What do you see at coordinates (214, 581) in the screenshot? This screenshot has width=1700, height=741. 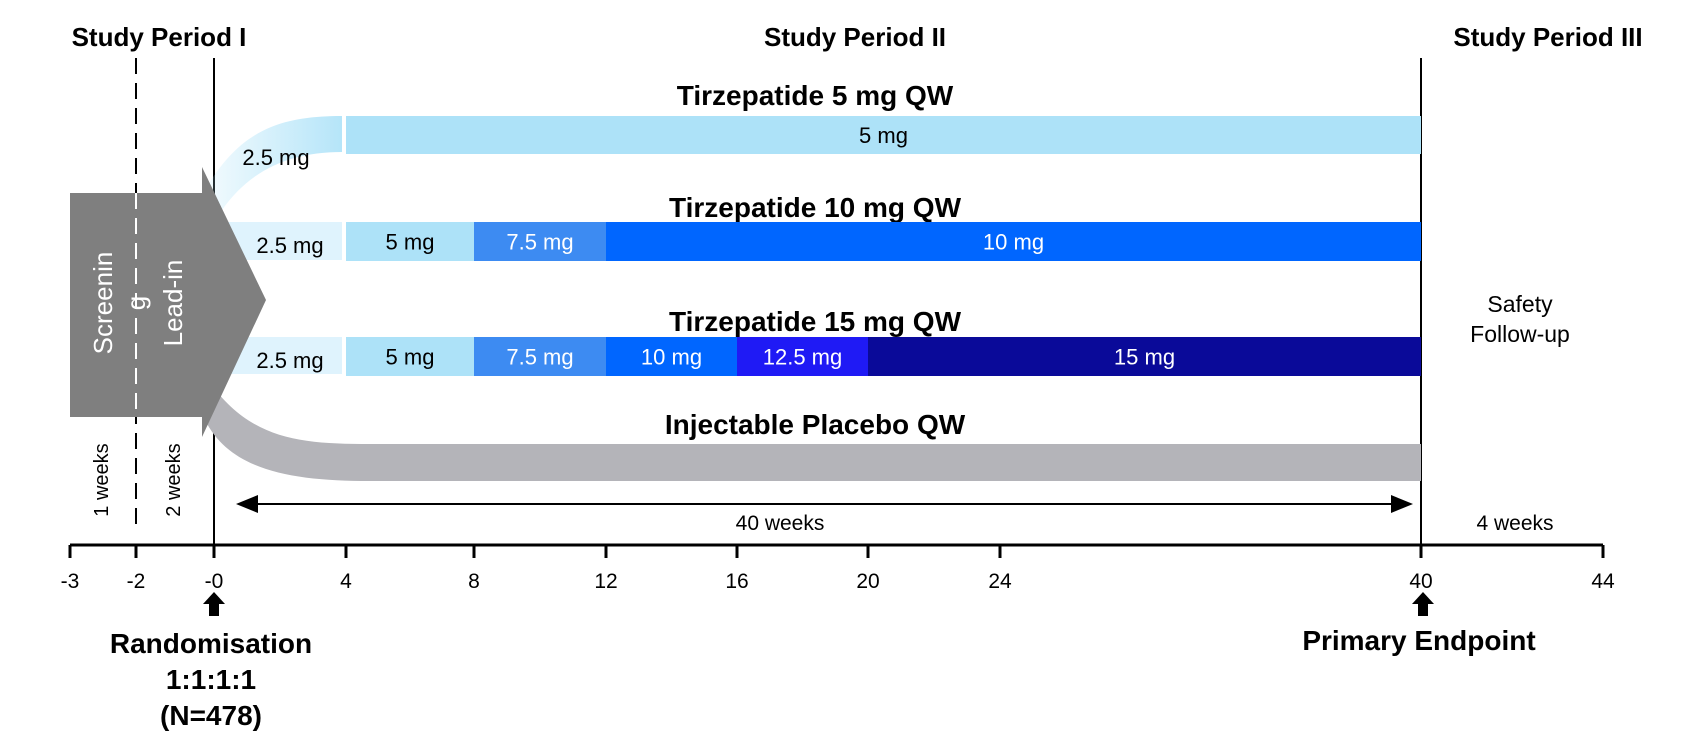 I see `axis-tick-label-2: -0` at bounding box center [214, 581].